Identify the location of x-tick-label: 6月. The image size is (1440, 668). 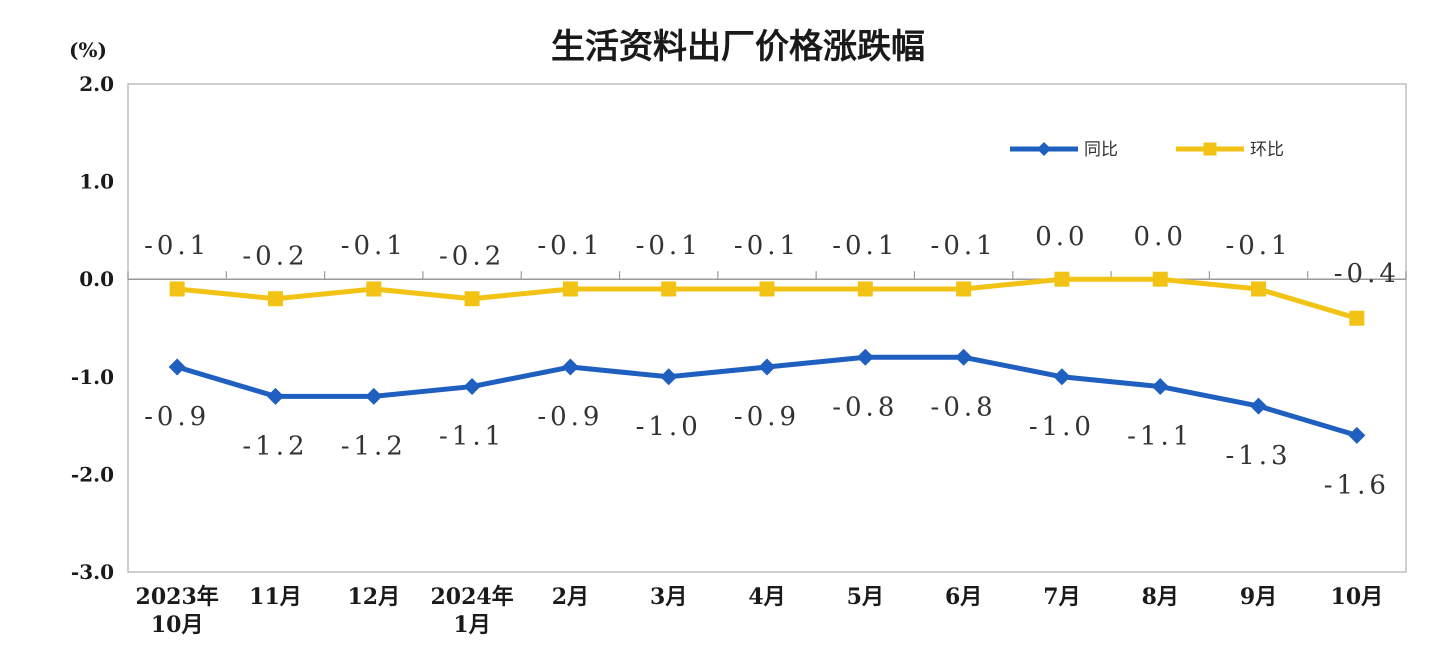
(963, 597).